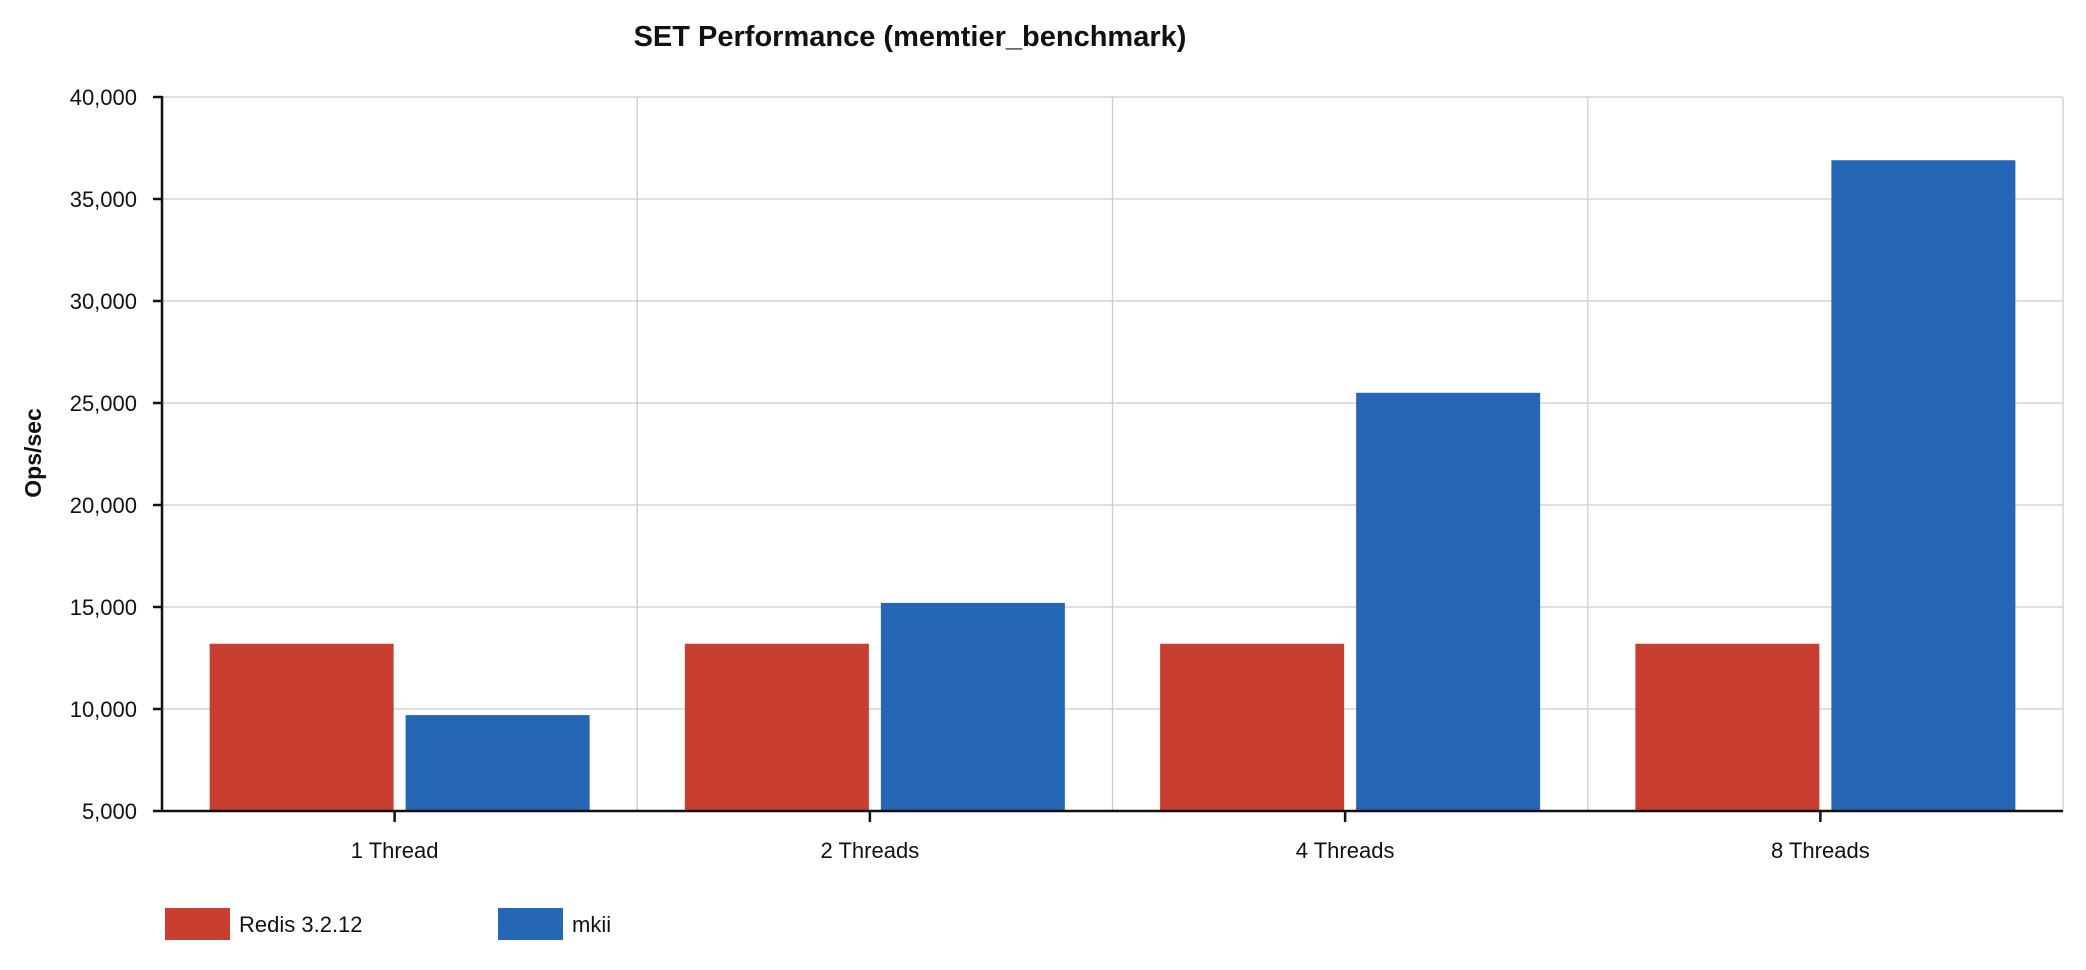 Image resolution: width=2086 pixels, height=970 pixels. I want to click on x-tick-label: 8 Threads, so click(1820, 850).